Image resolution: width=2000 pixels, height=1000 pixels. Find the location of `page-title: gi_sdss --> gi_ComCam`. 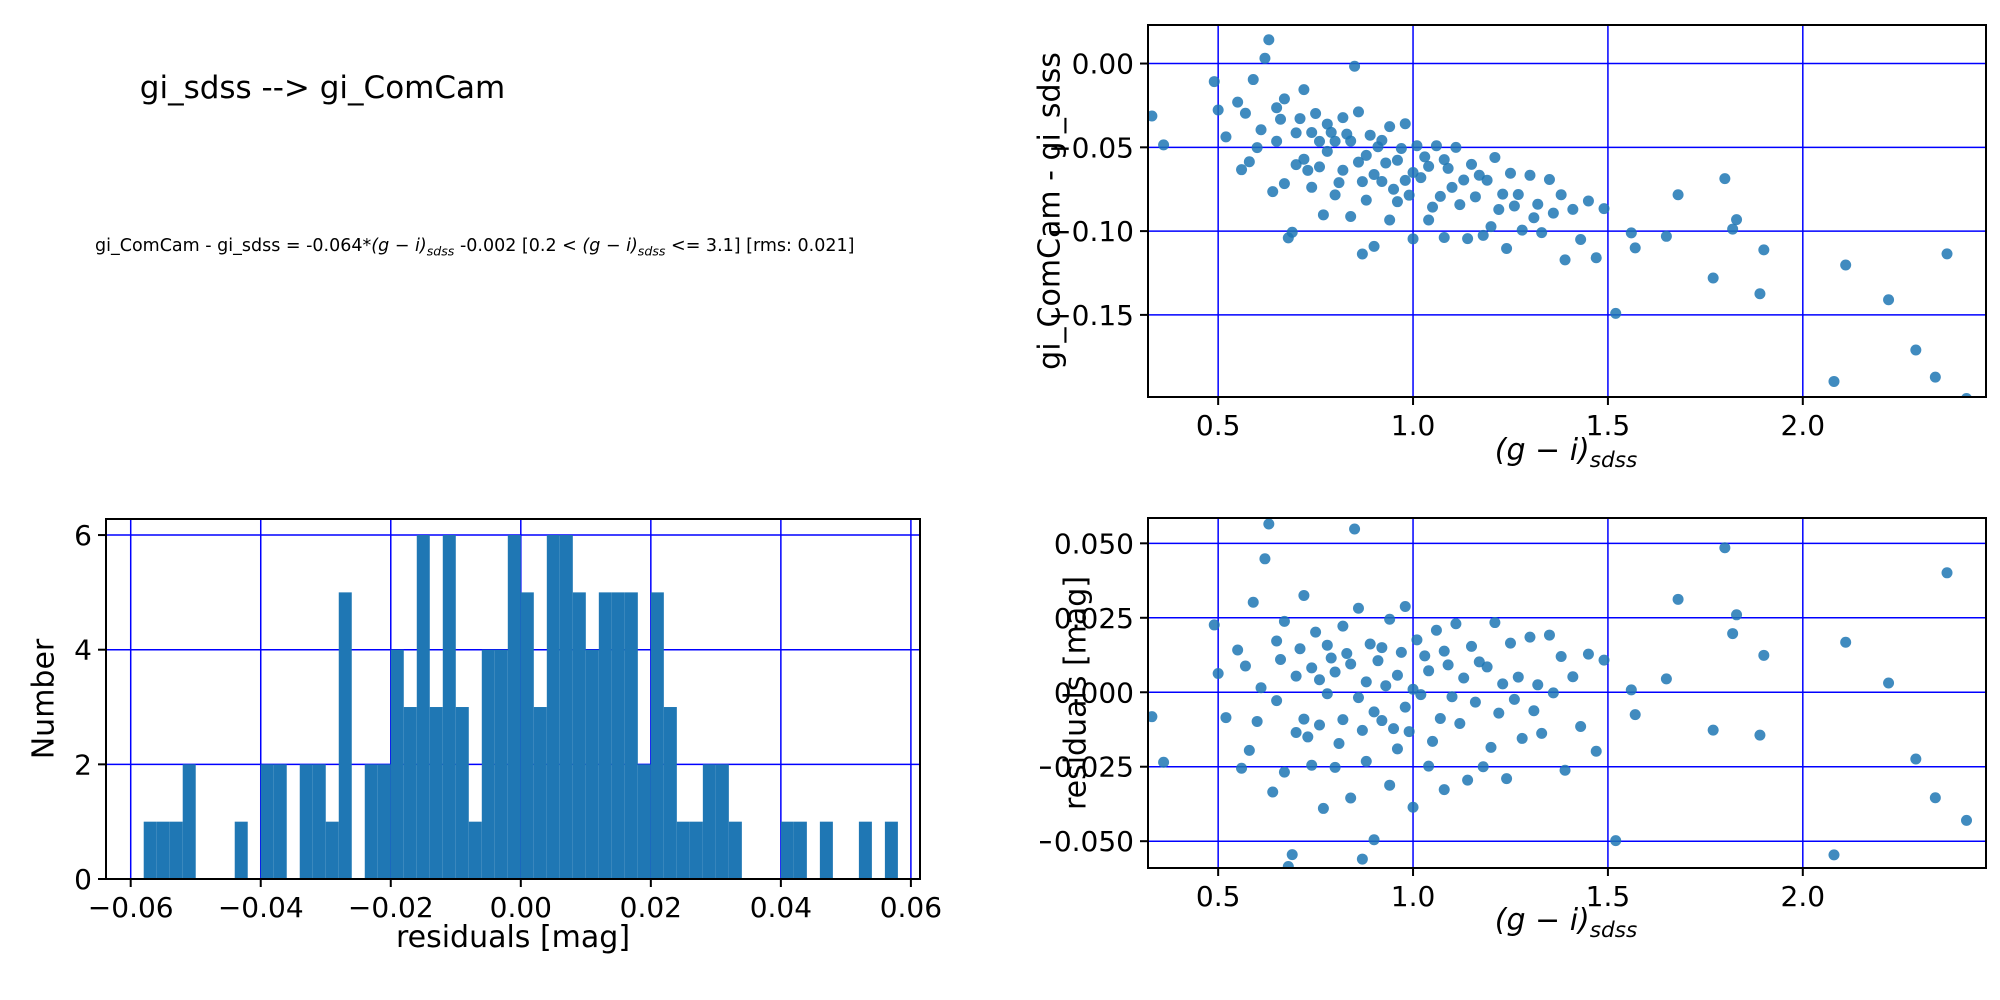

page-title: gi_sdss --> gi_ComCam is located at coordinates (322, 88).